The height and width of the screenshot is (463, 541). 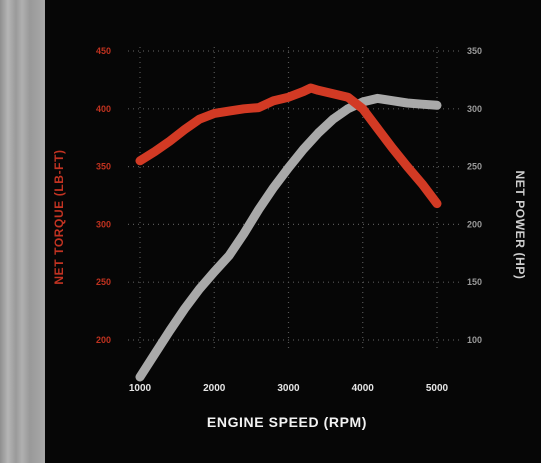 I want to click on x-axis-label: ENGINE SPEED (RPM), so click(x=287, y=422).